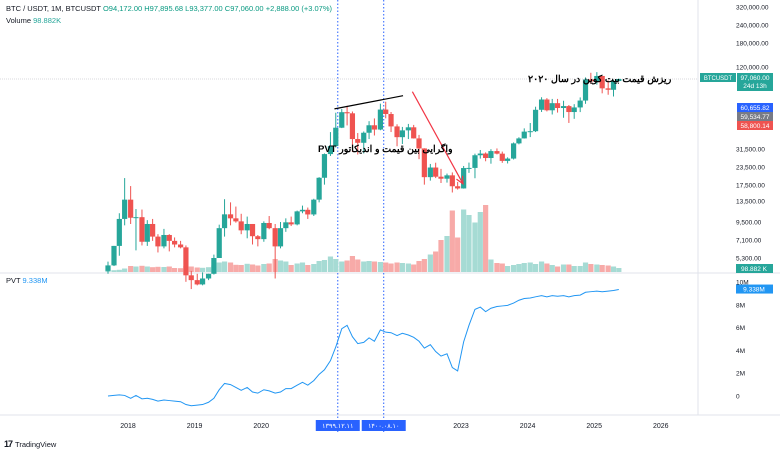  What do you see at coordinates (755, 82) in the screenshot?
I see `current-price-tag` at bounding box center [755, 82].